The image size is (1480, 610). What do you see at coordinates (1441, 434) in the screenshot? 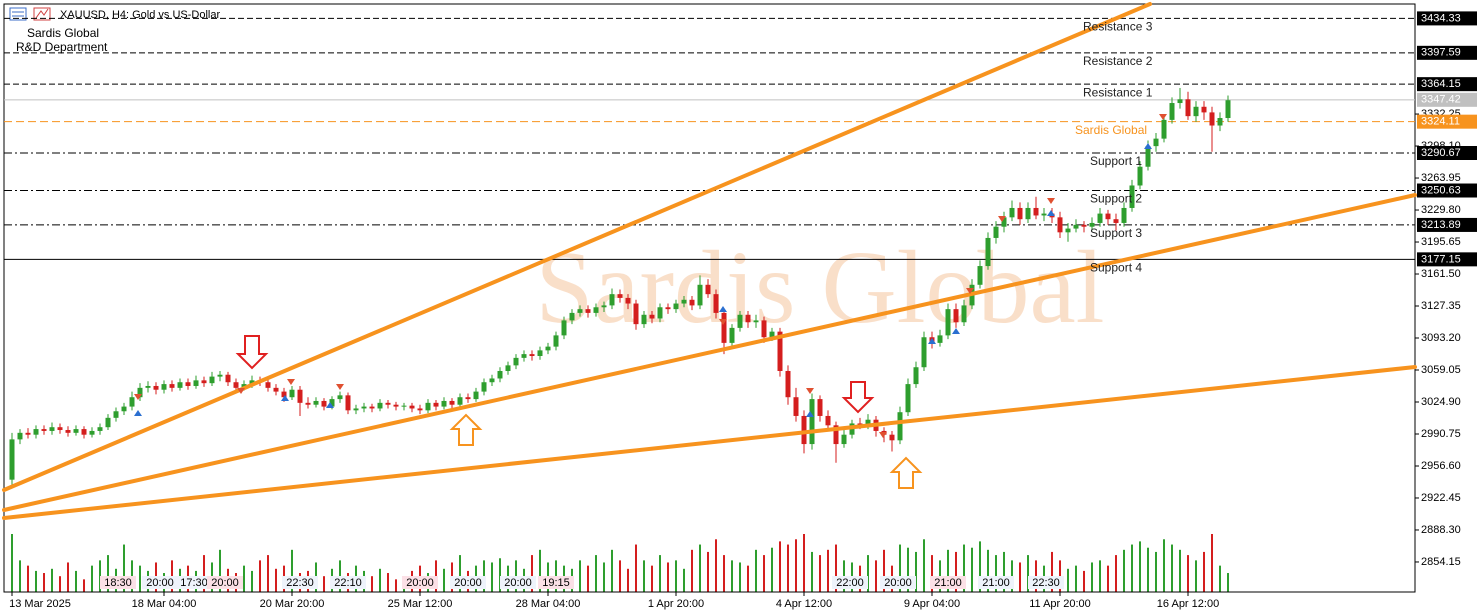
I see `y-tick-label: 2990.75` at bounding box center [1441, 434].